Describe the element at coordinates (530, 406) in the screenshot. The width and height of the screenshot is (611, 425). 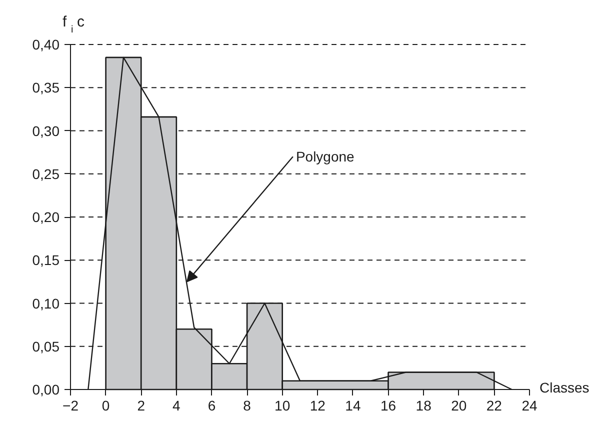
I see `x-tick-label: 24` at that location.